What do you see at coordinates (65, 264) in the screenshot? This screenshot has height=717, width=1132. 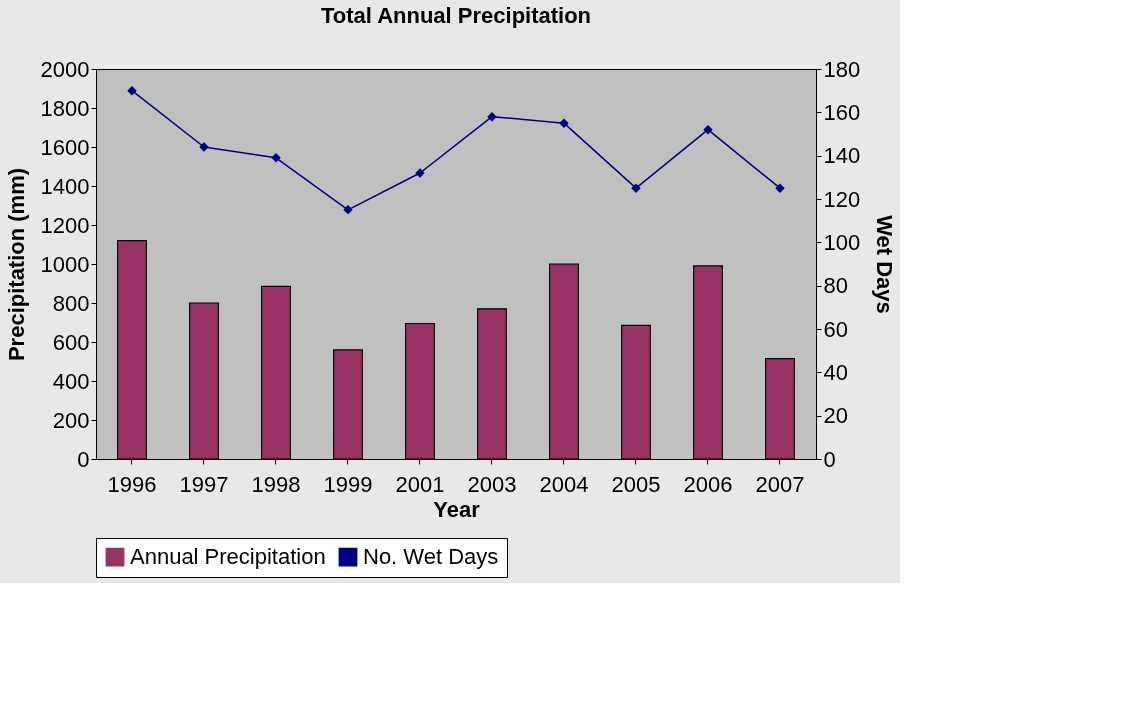 I see `y-tick-label: 1000` at bounding box center [65, 264].